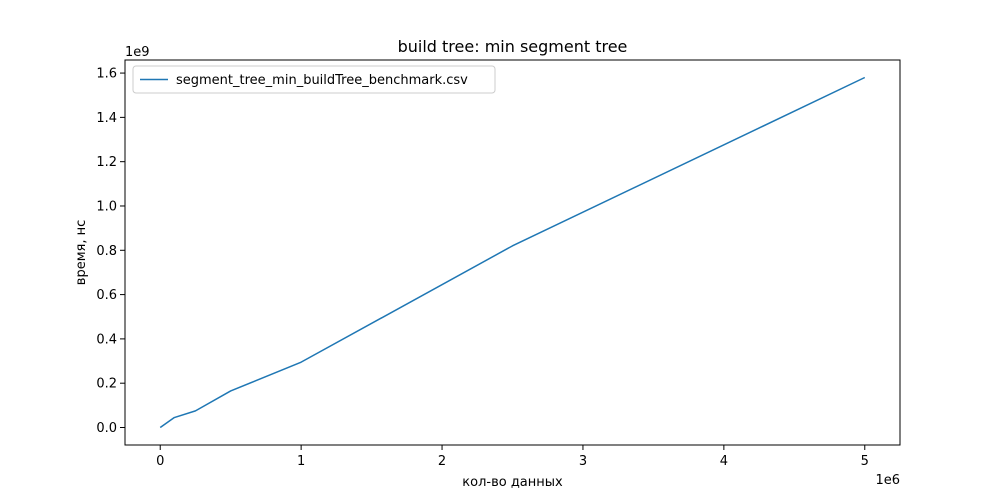  I want to click on y-axis-ticks: 0.0 0.2 0.4 0.6 0.8 1.0 1.2 1.4 1.6, so click(110, 251).